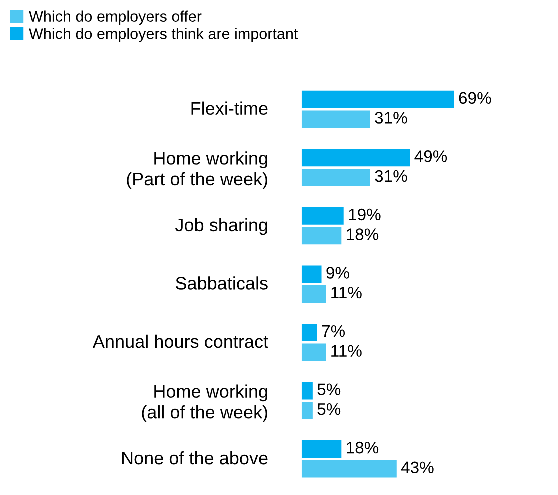 This screenshot has width=558, height=495. Describe the element at coordinates (475, 98) in the screenshot. I see `data-label: 69%` at that location.